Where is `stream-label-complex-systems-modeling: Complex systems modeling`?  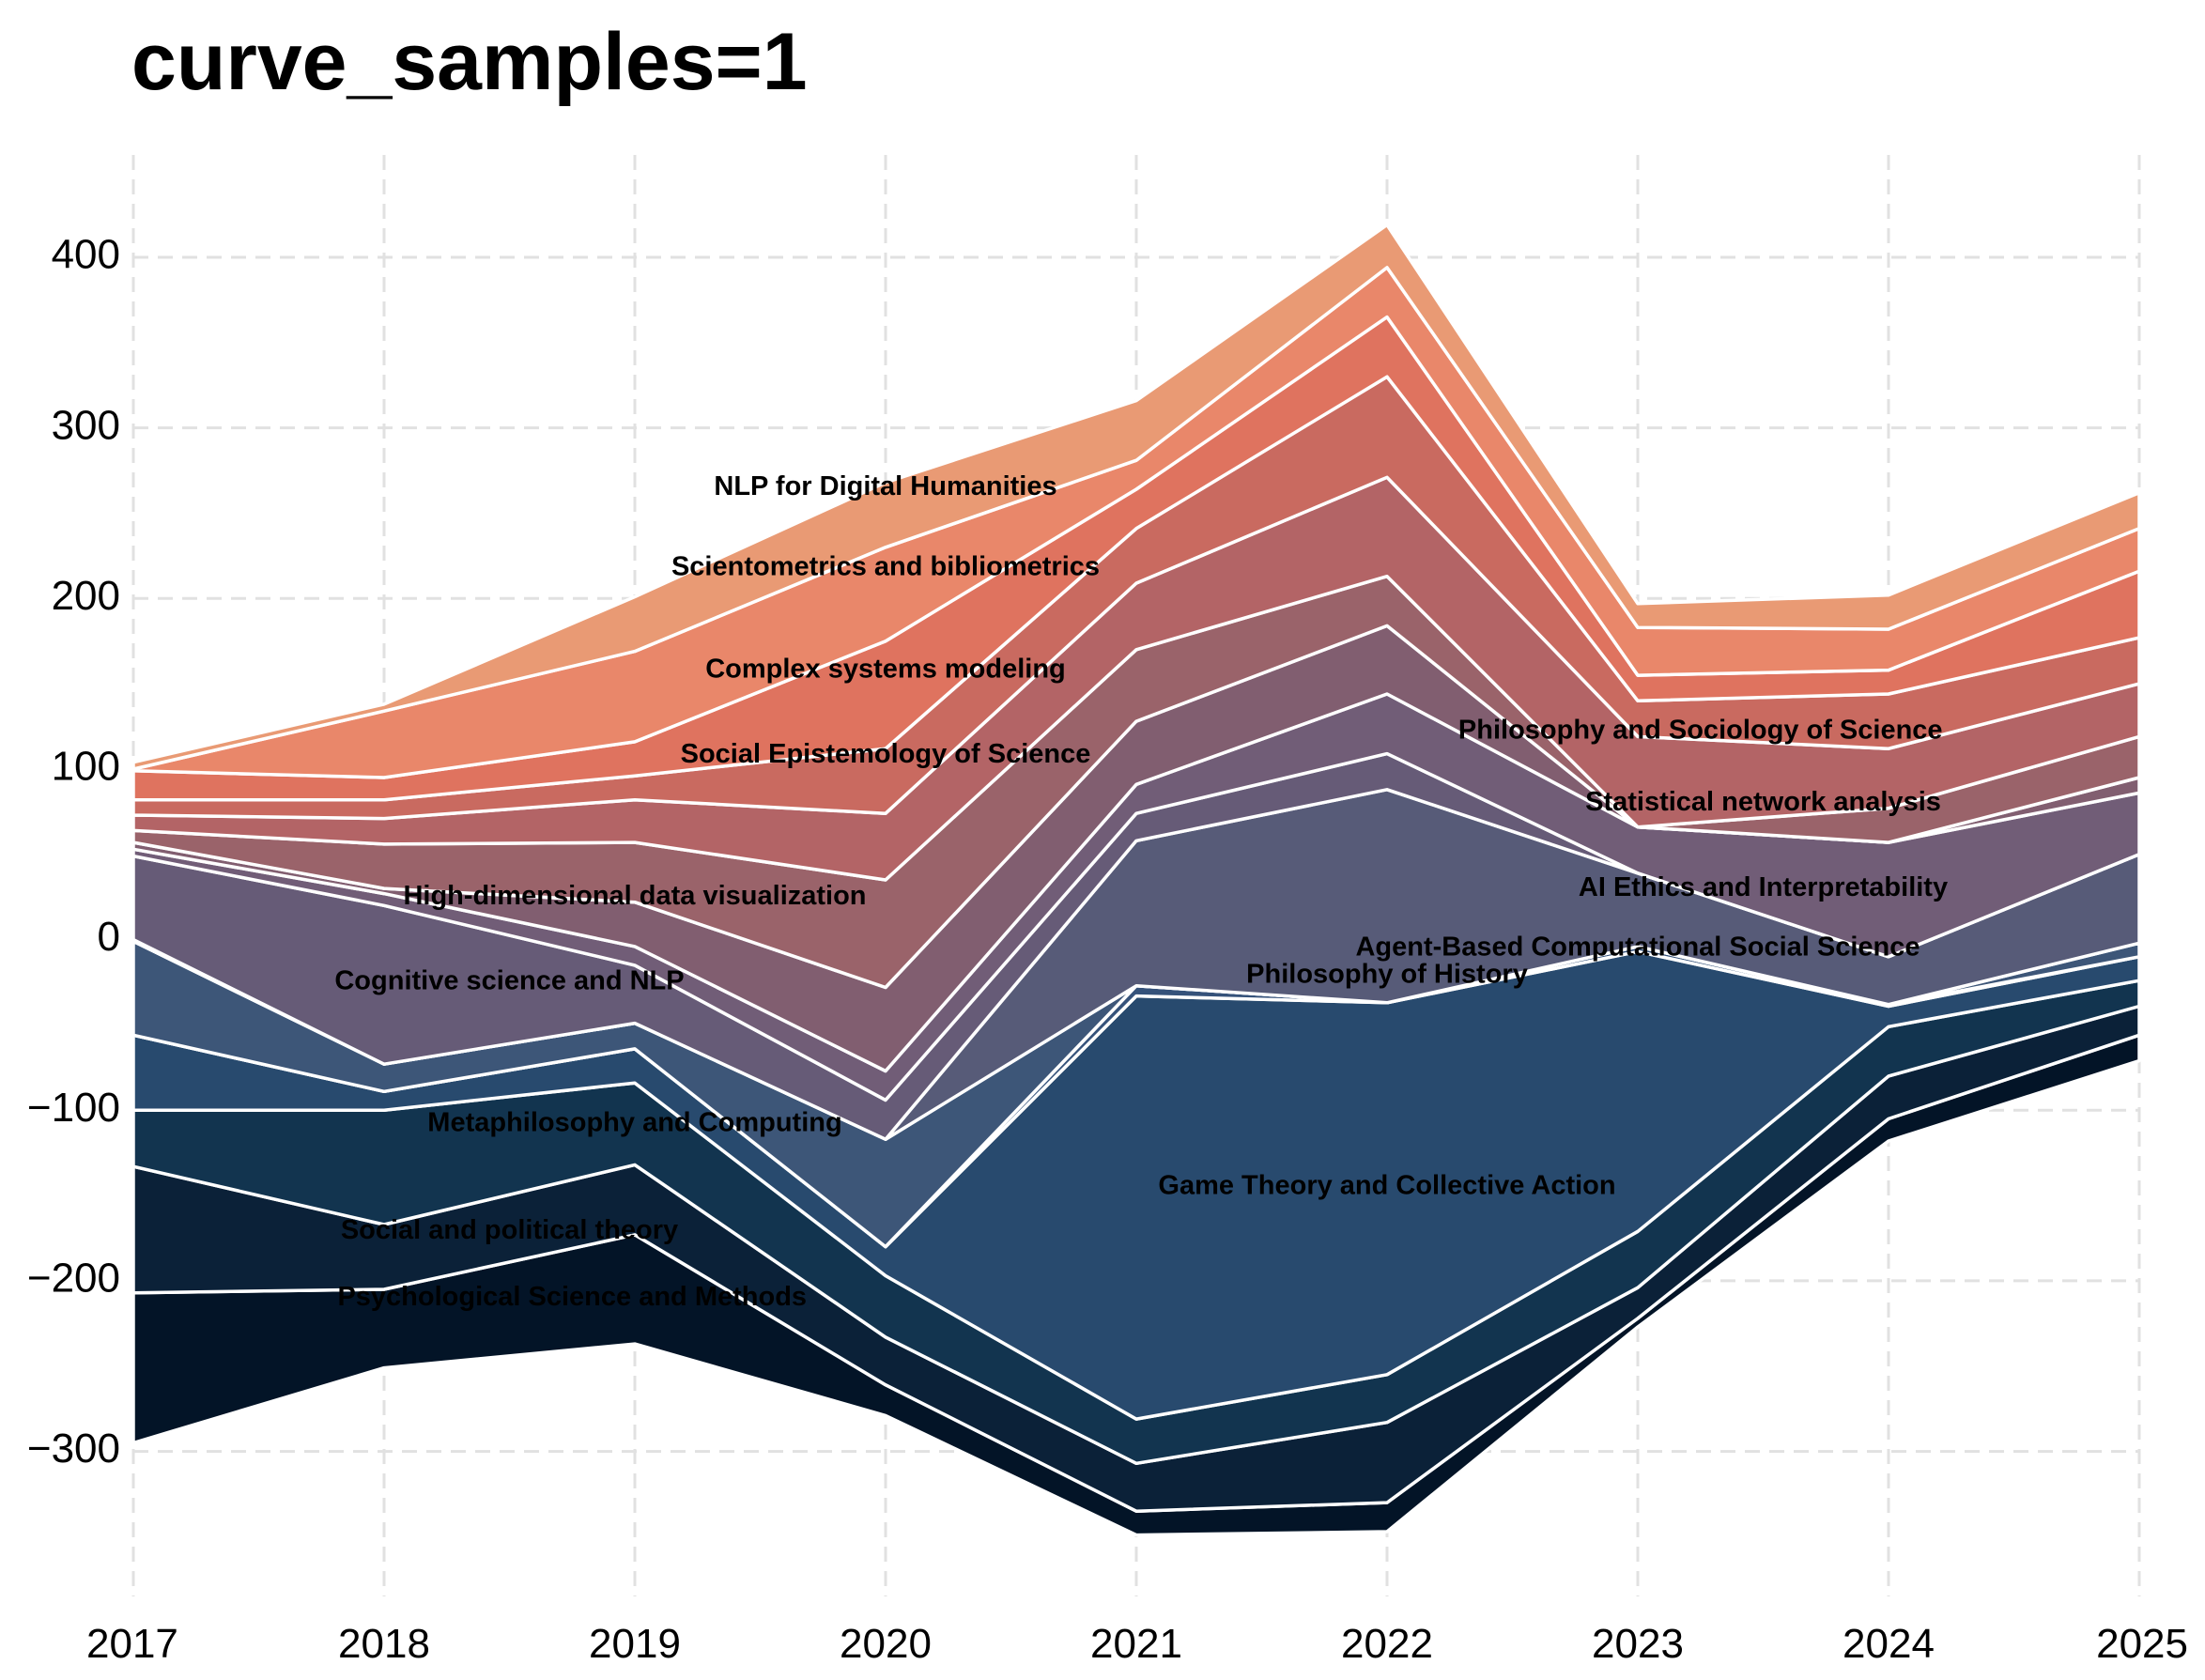 stream-label-complex-systems-modeling: Complex systems modeling is located at coordinates (886, 669).